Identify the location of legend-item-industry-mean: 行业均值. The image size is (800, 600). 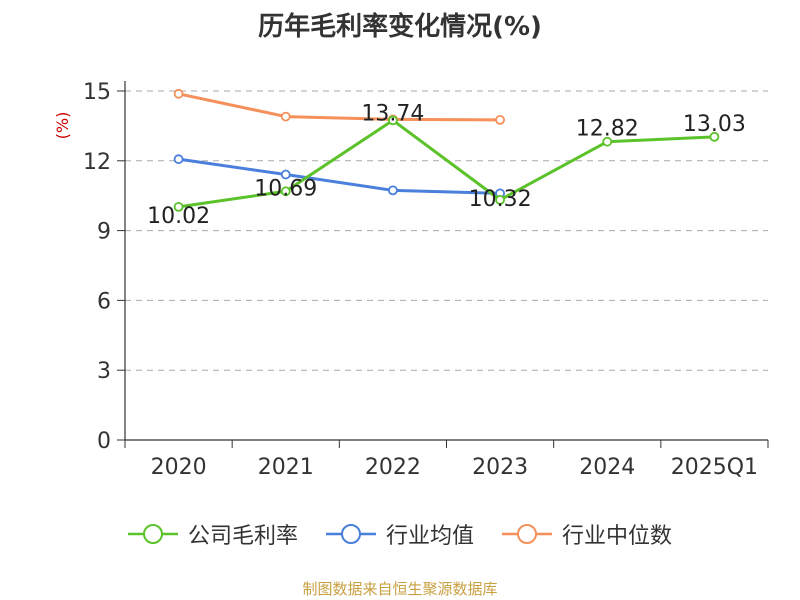
(399, 534).